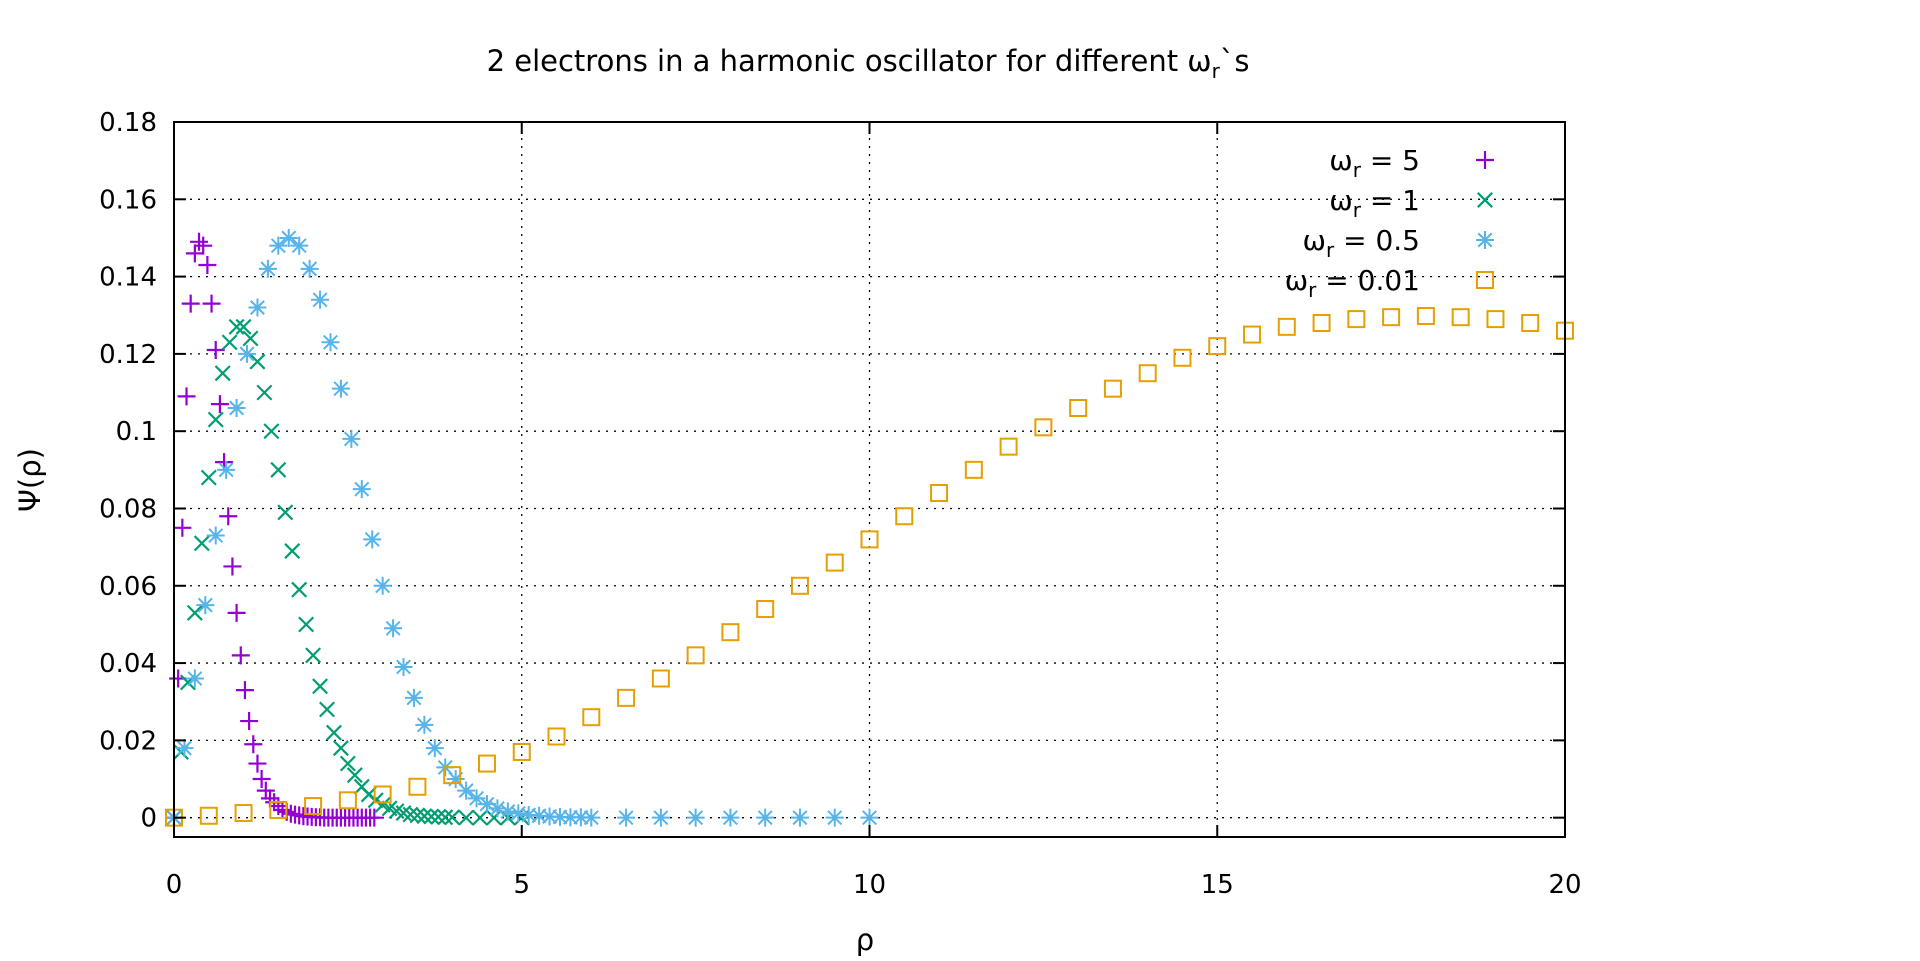 This screenshot has width=1920, height=961. Describe the element at coordinates (1389, 223) in the screenshot. I see `legend: ωr = 5ωr = 1ωr = 0.5ωr = 0.01` at that location.